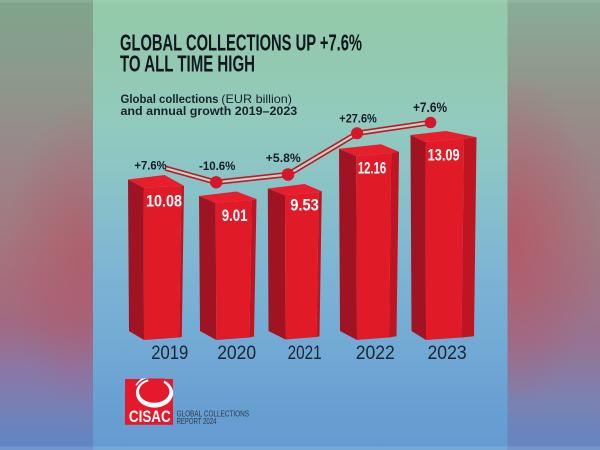  I want to click on svg-text: -10.6%, so click(217, 166).